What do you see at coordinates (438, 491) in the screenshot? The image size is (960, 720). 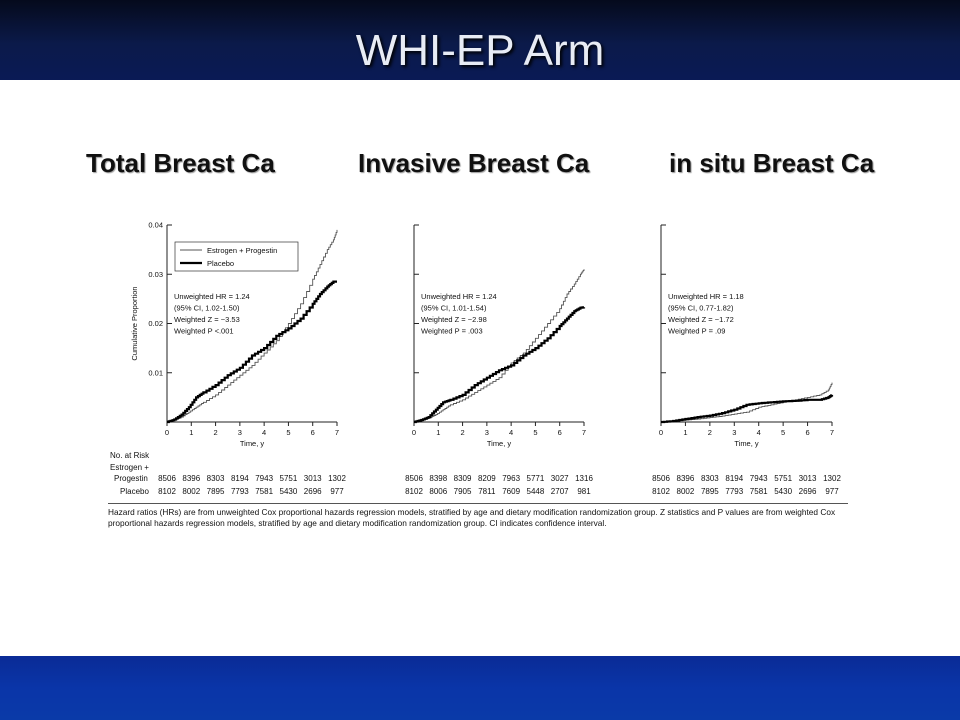 I see `risk-cell-placebo: 8006` at bounding box center [438, 491].